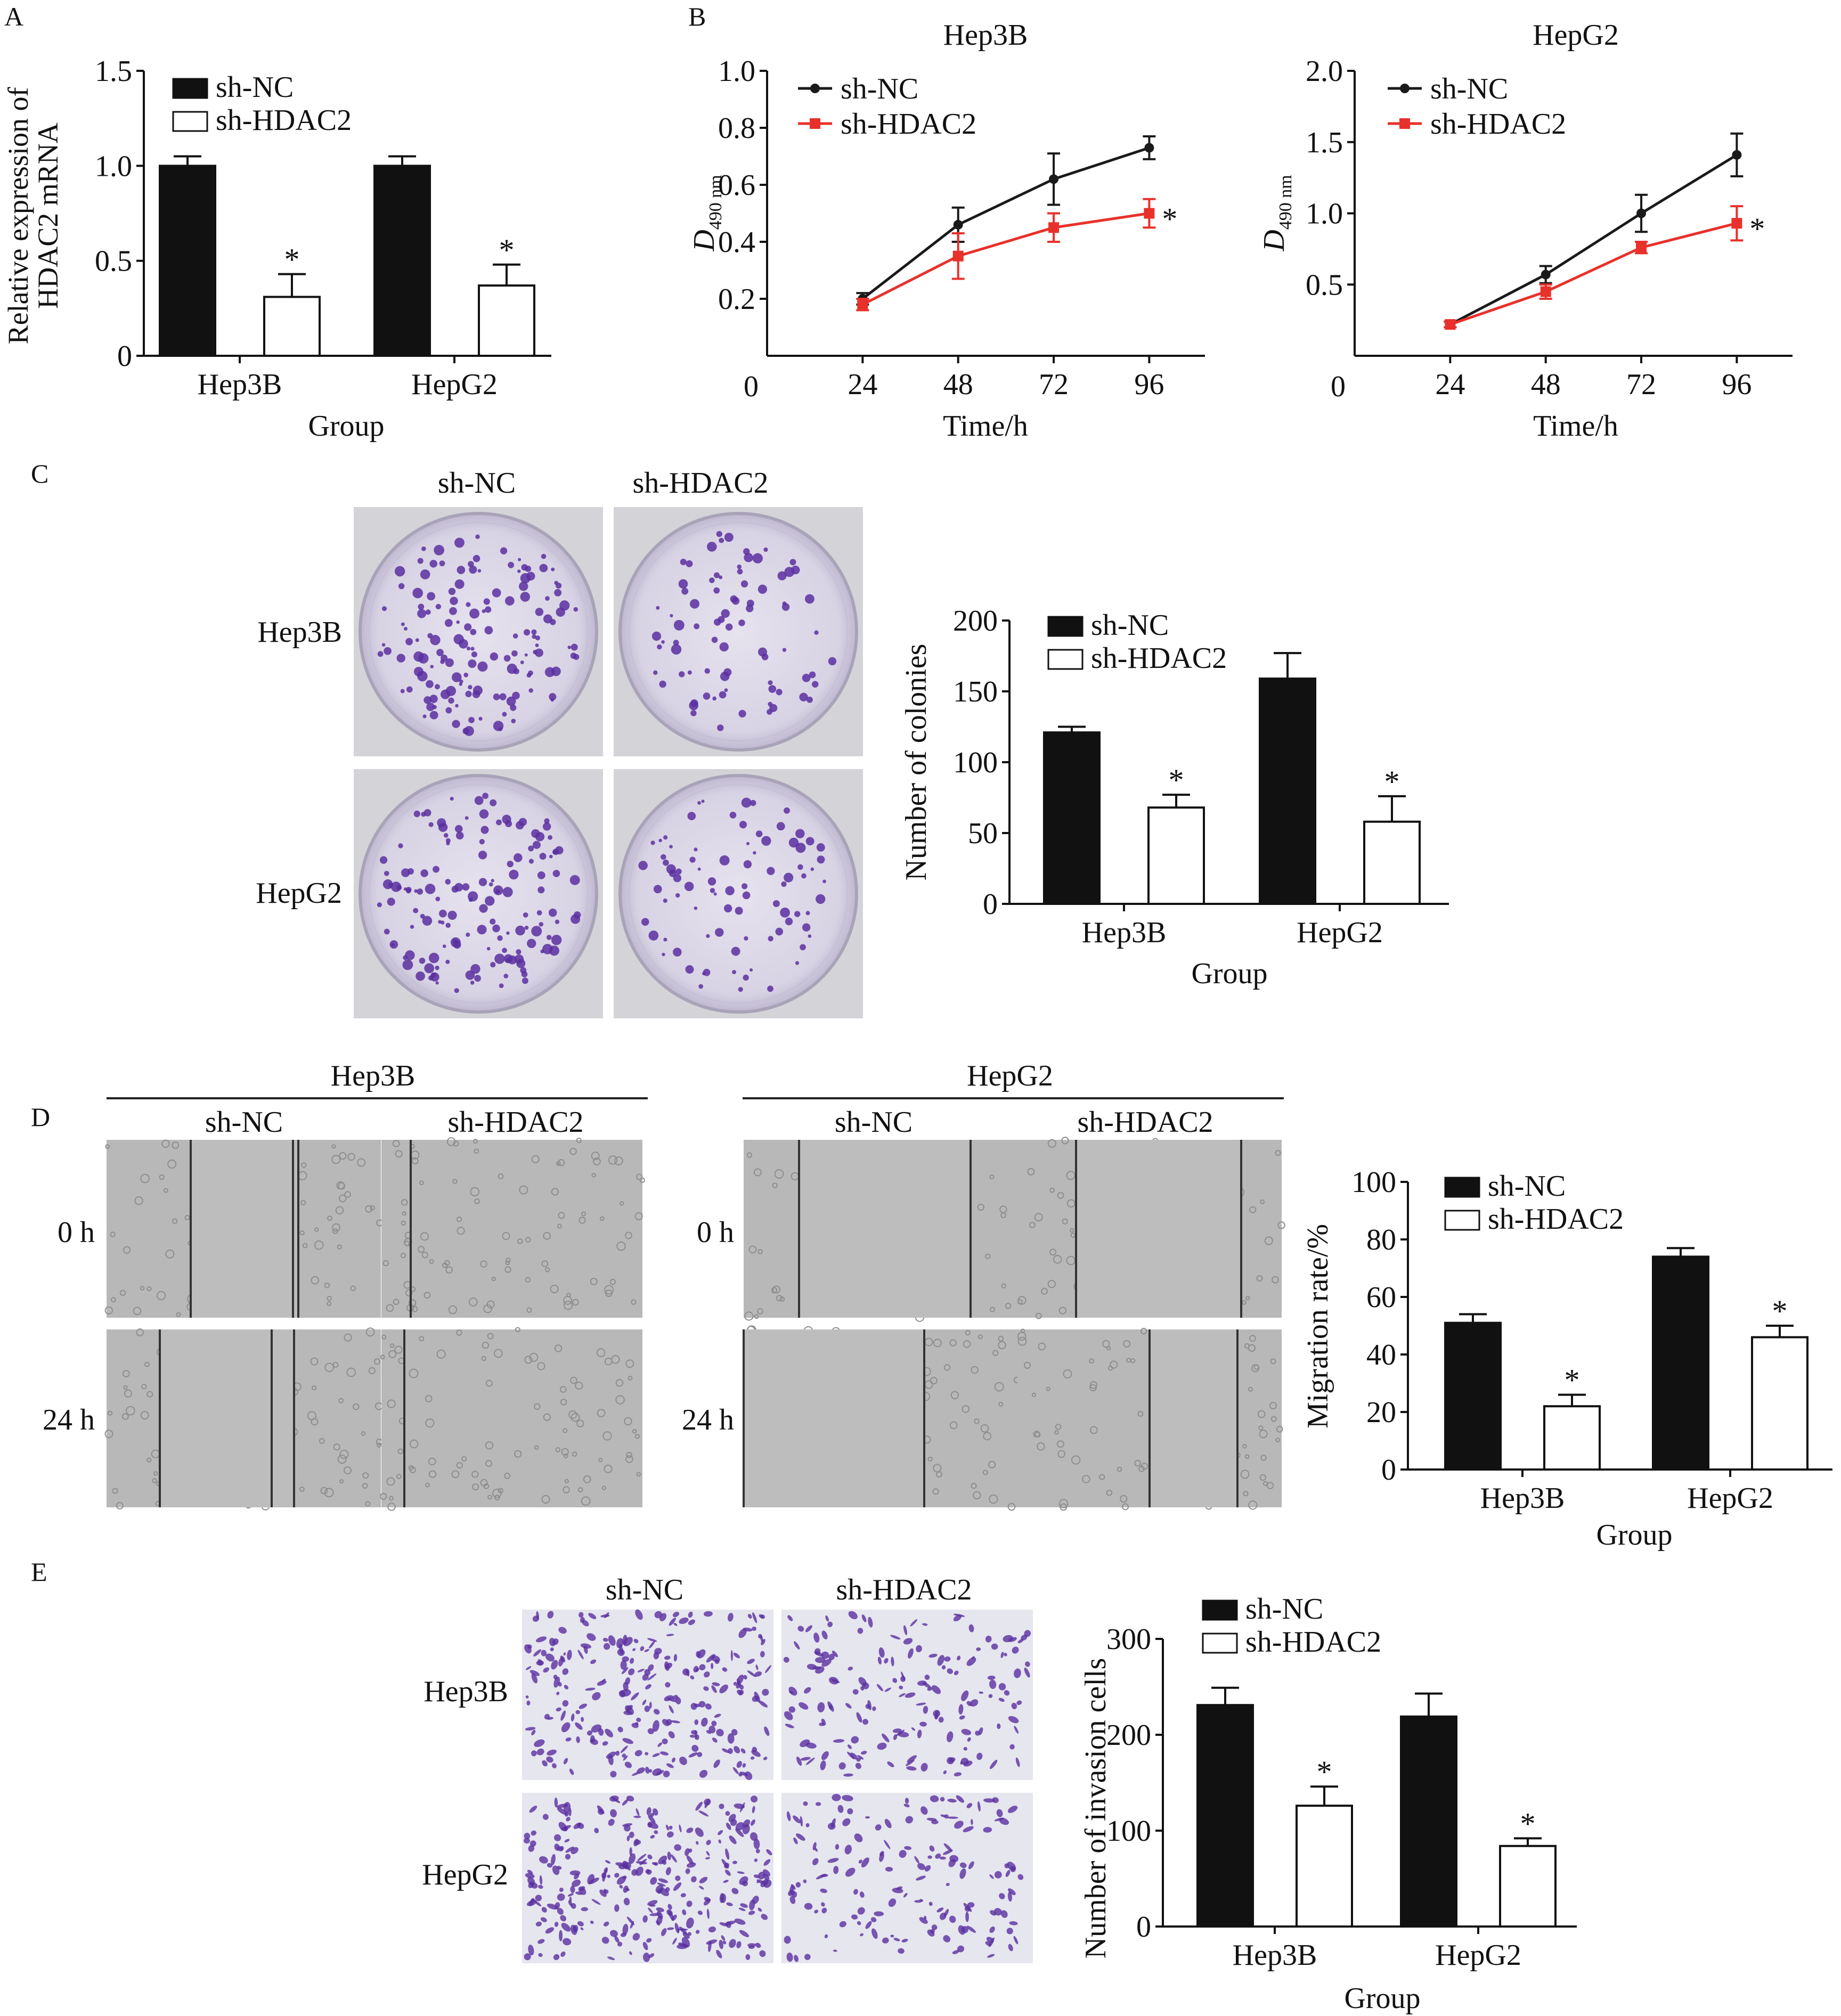 The width and height of the screenshot is (1841, 2016). What do you see at coordinates (885, 1229) in the screenshot?
I see `scratch-gap` at bounding box center [885, 1229].